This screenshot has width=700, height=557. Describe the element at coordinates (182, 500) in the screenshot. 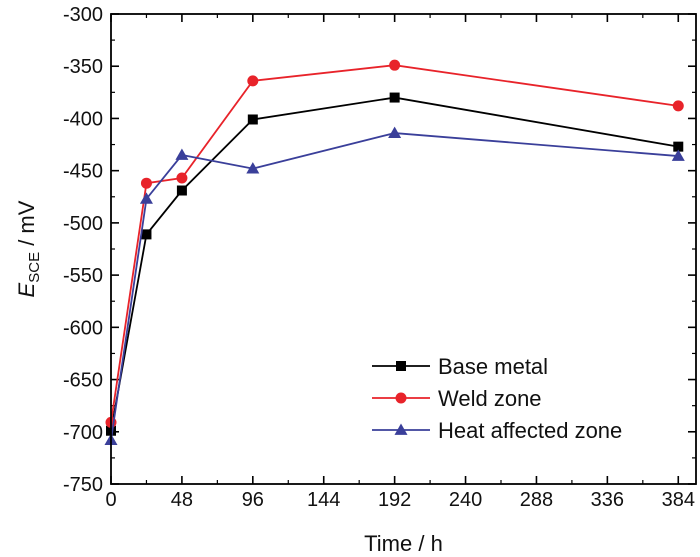

I see `x-tick-label: 48` at that location.